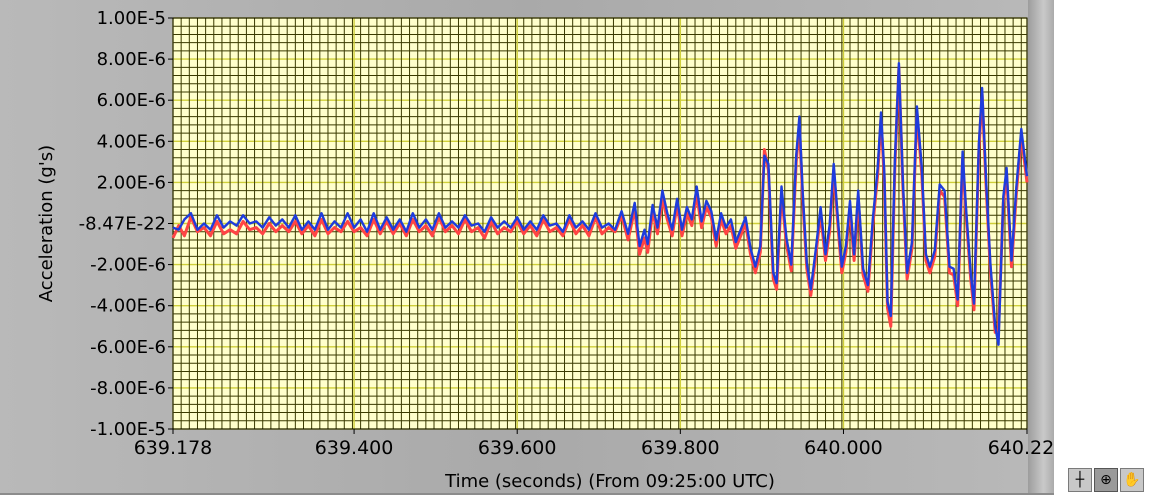 The height and width of the screenshot is (498, 1159). What do you see at coordinates (354, 448) in the screenshot?
I see `x-tick-label: 639.400` at bounding box center [354, 448].